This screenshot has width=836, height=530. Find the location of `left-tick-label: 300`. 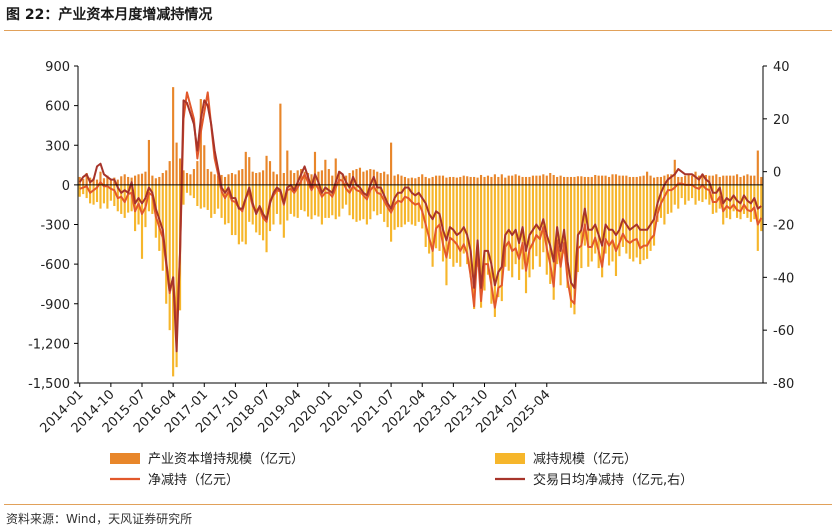

left-tick-label: 300 is located at coordinates (57, 146).